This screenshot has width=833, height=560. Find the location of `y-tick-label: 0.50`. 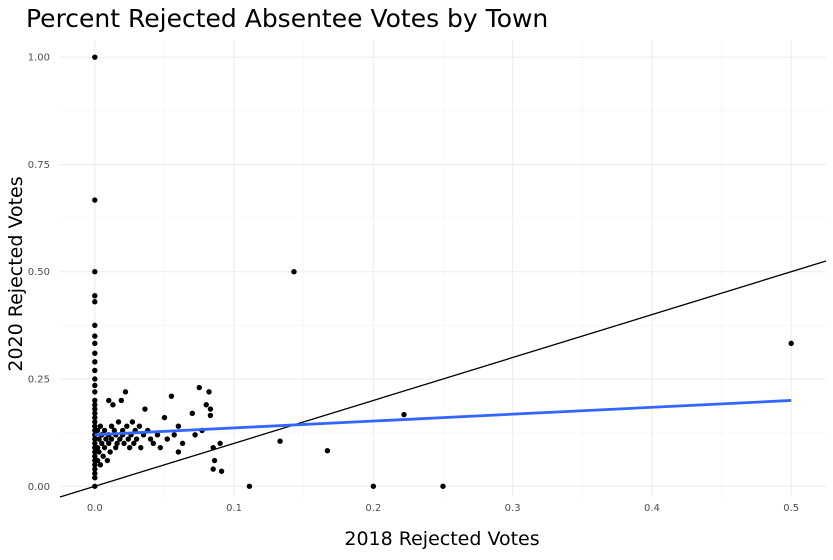

y-tick-label: 0.50 is located at coordinates (39, 272).